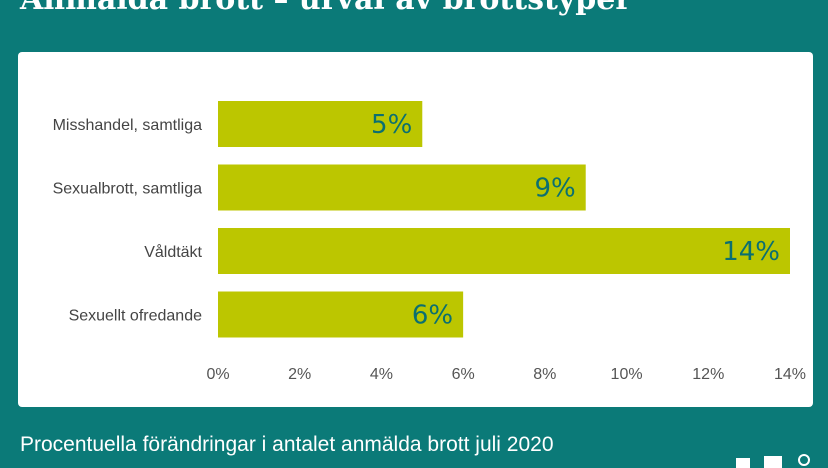  I want to click on x-tick-label: 2%, so click(299, 374).